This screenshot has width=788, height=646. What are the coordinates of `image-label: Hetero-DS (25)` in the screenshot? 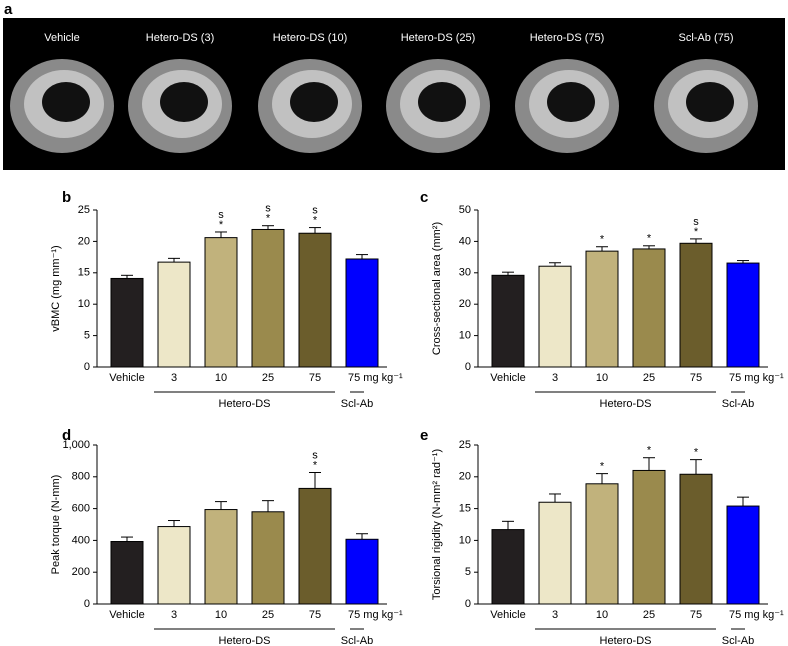 It's located at (438, 38).